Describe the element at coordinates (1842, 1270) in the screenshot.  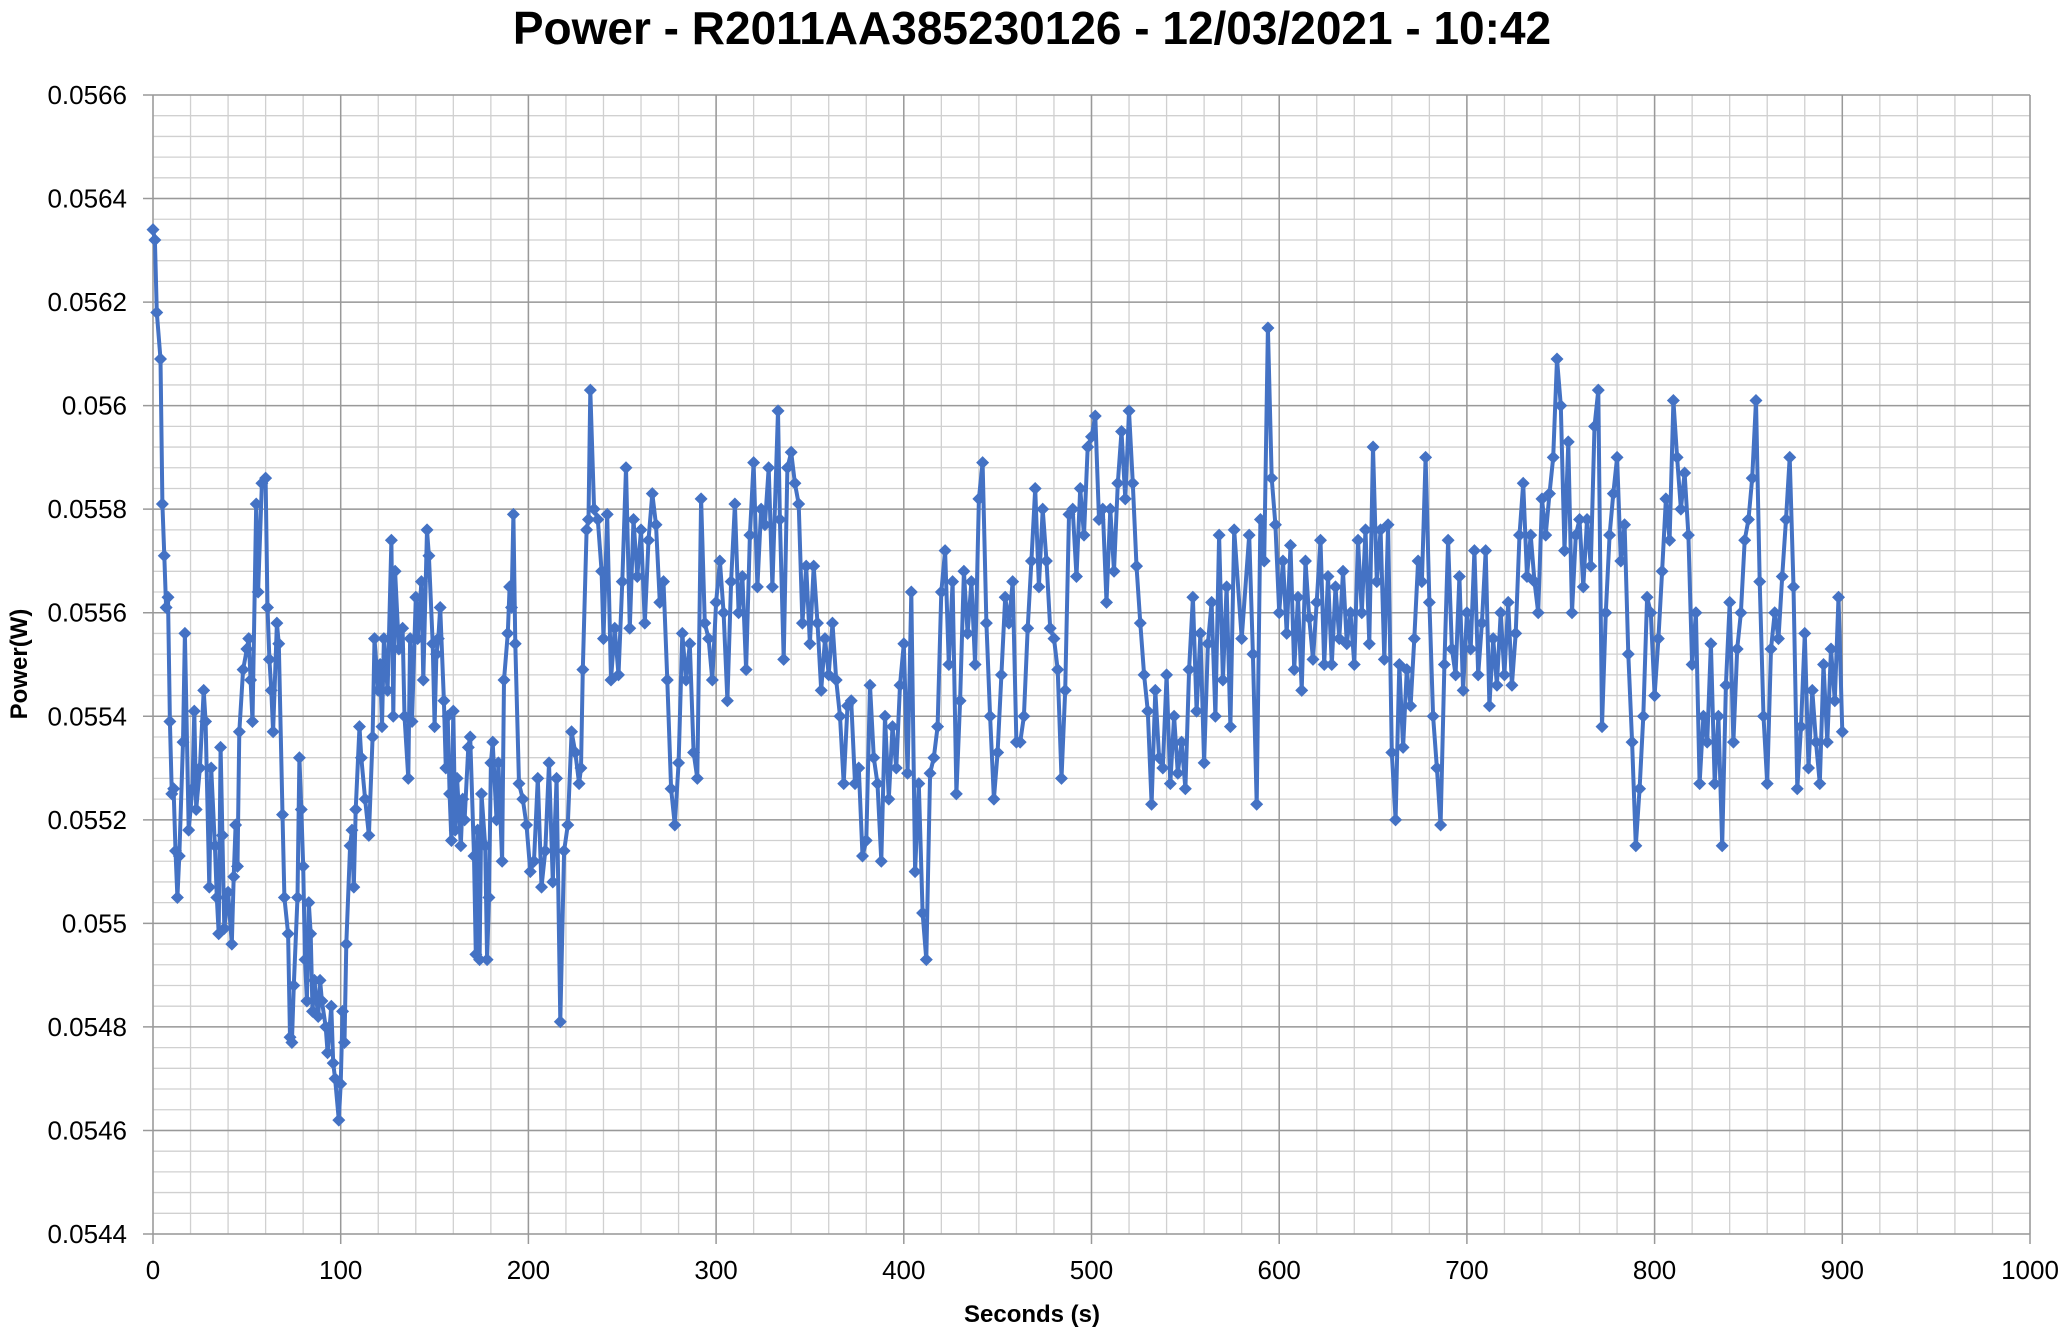
I see `x-tick-label: 900` at that location.